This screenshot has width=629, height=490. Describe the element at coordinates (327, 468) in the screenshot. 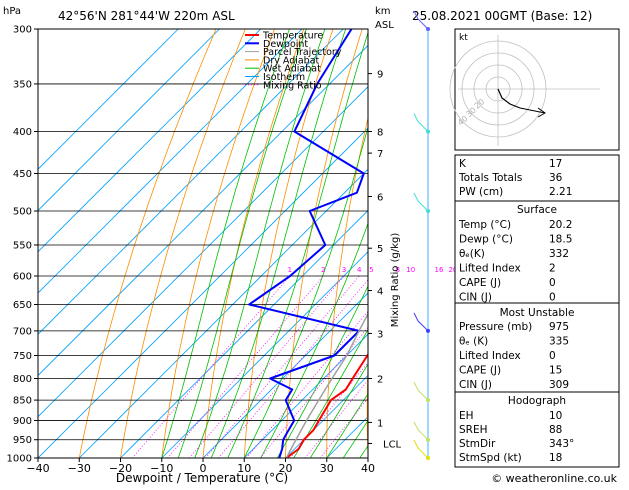

I see `temperature-tick-label: 30` at that location.